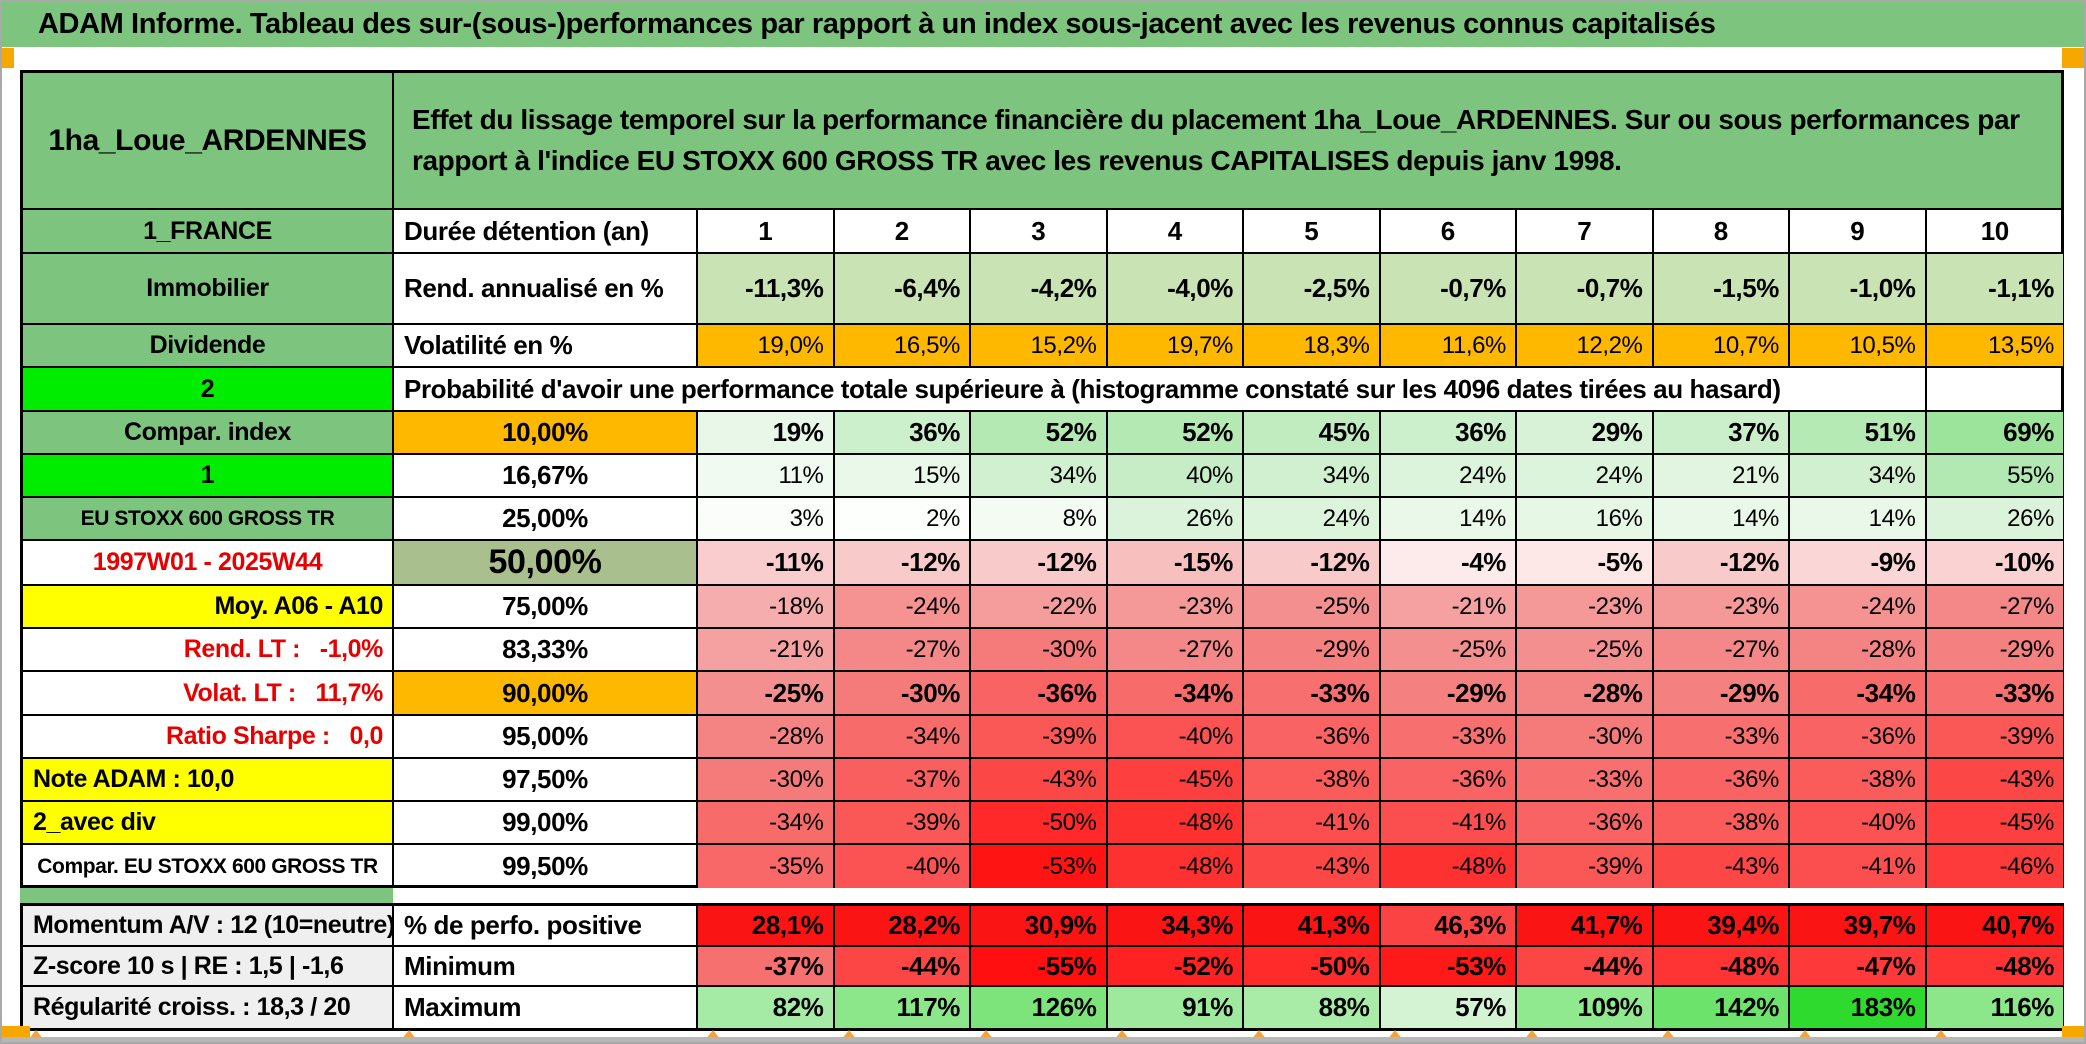 The width and height of the screenshot is (2086, 1044). I want to click on empty-cell, so click(1994, 390).